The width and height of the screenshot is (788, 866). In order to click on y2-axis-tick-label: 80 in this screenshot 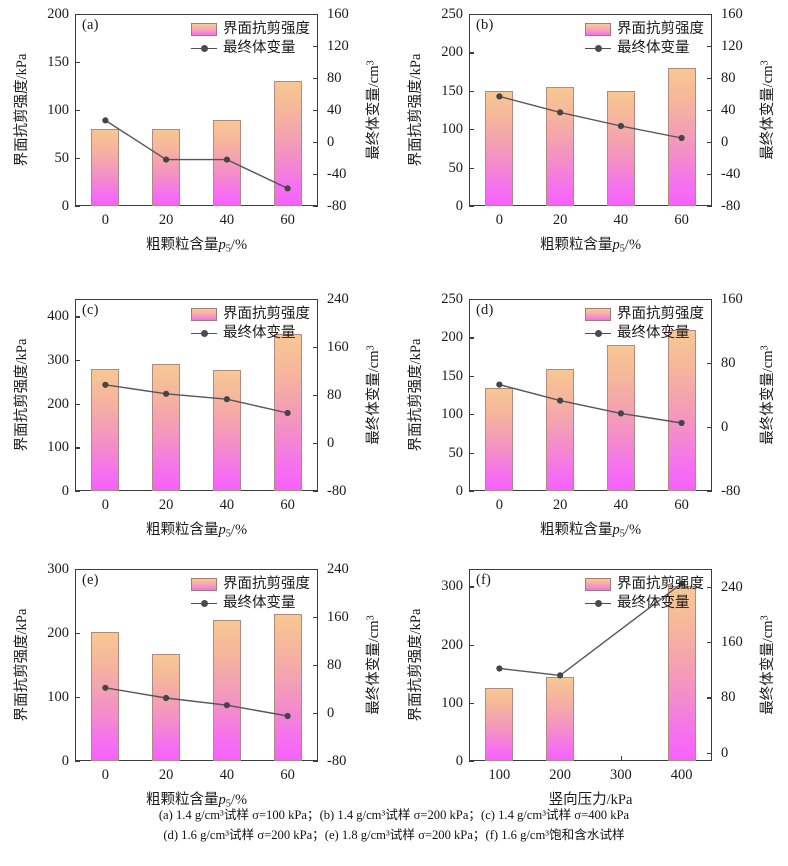, I will do `click(334, 664)`.